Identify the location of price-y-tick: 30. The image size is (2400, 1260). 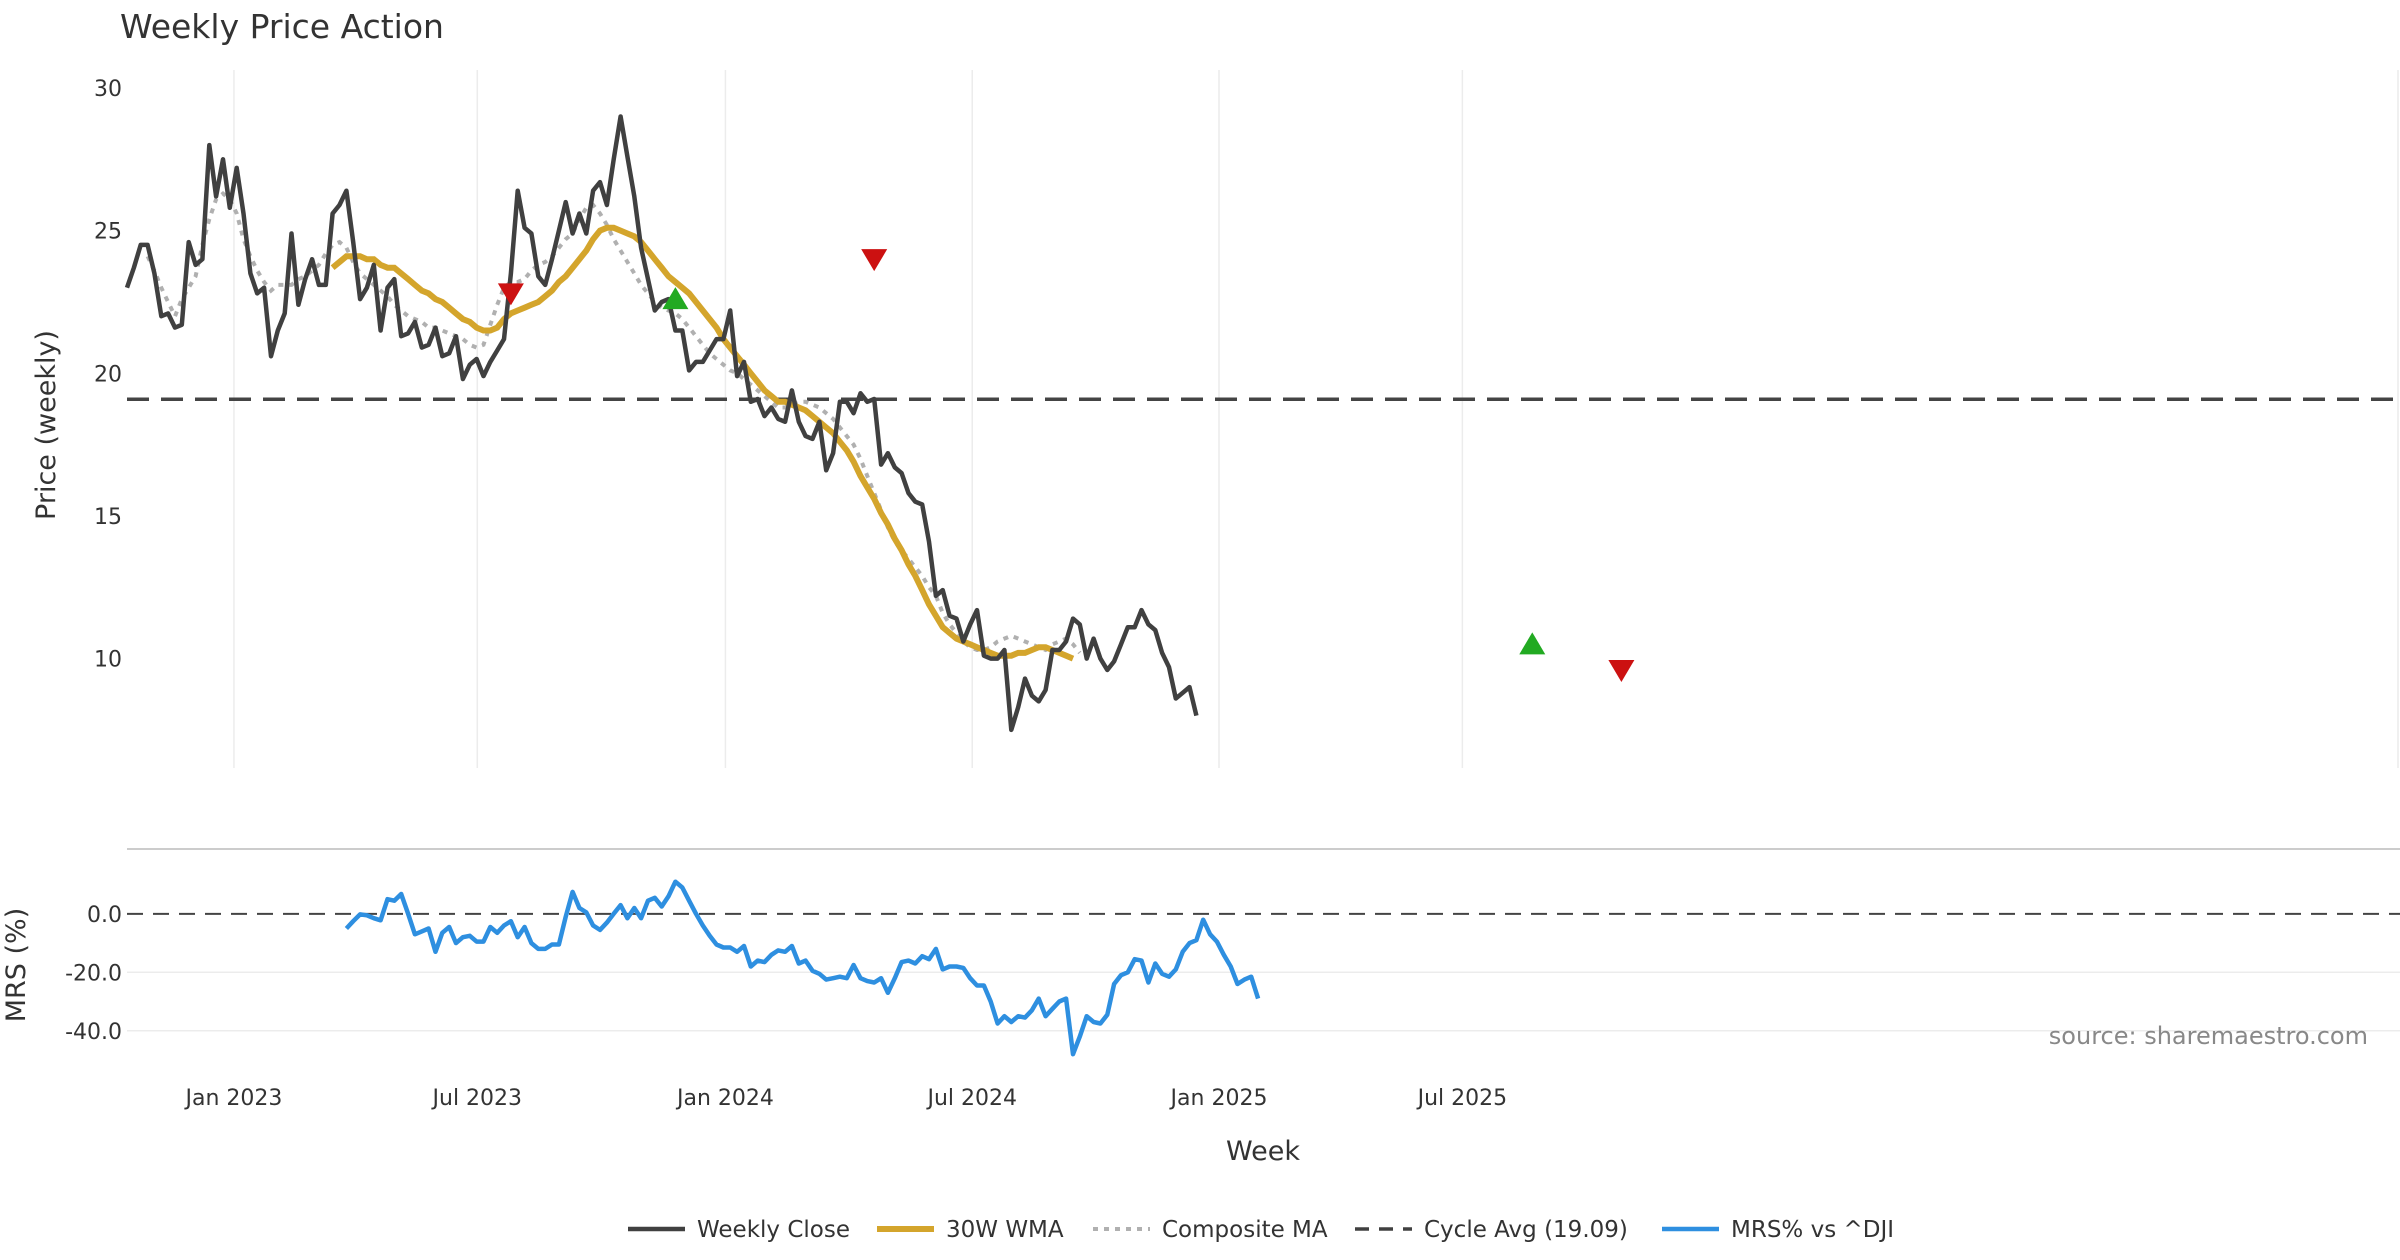
(108, 89).